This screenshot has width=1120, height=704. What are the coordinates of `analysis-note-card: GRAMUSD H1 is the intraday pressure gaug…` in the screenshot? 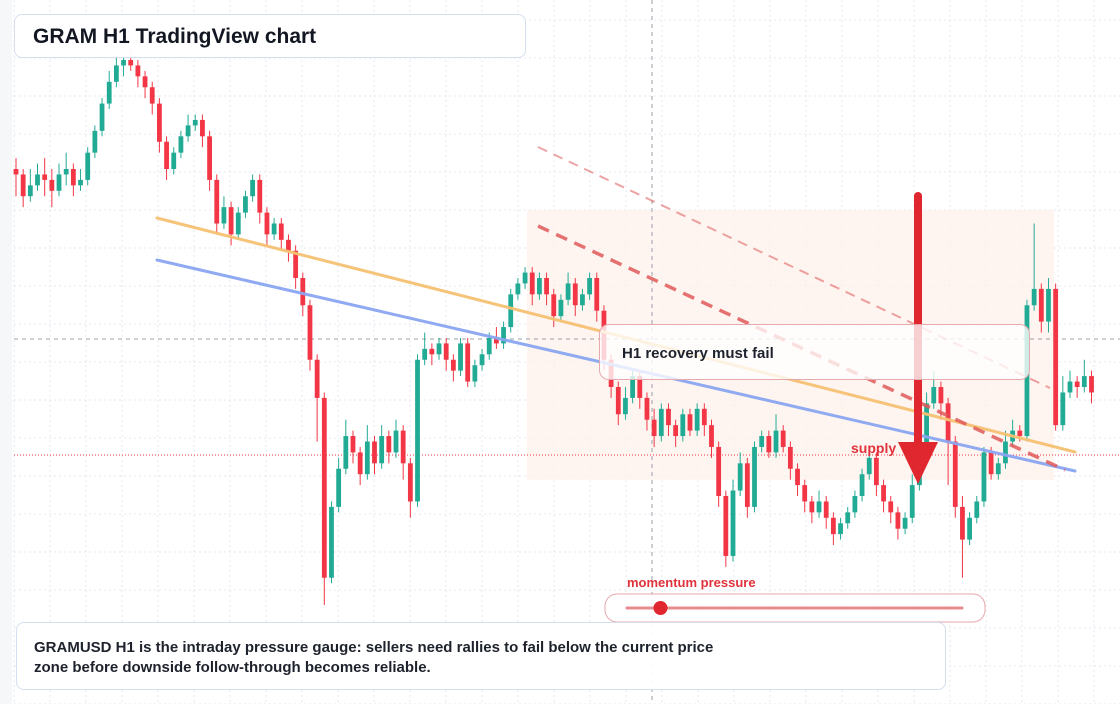 It's located at (481, 656).